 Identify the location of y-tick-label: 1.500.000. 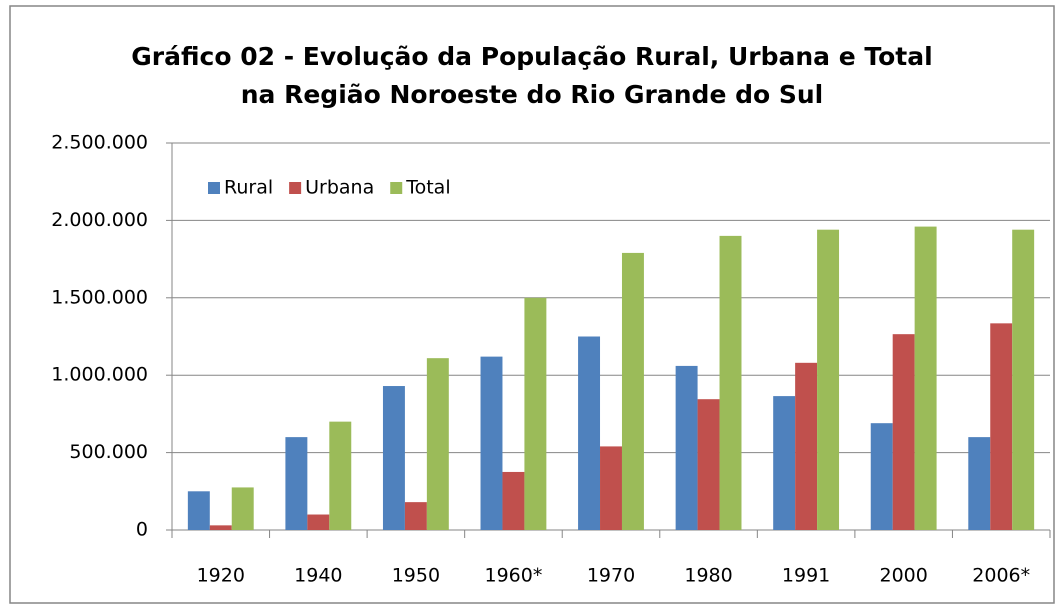
(99, 297).